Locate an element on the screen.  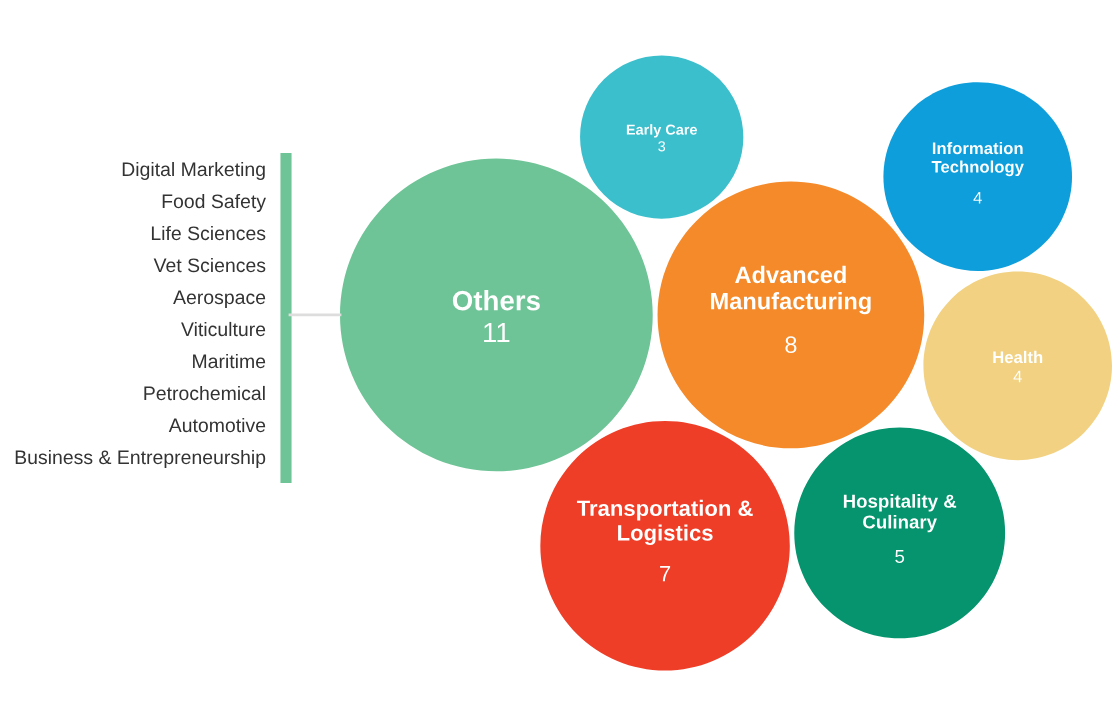
data-label: 11 is located at coordinates (497, 333).